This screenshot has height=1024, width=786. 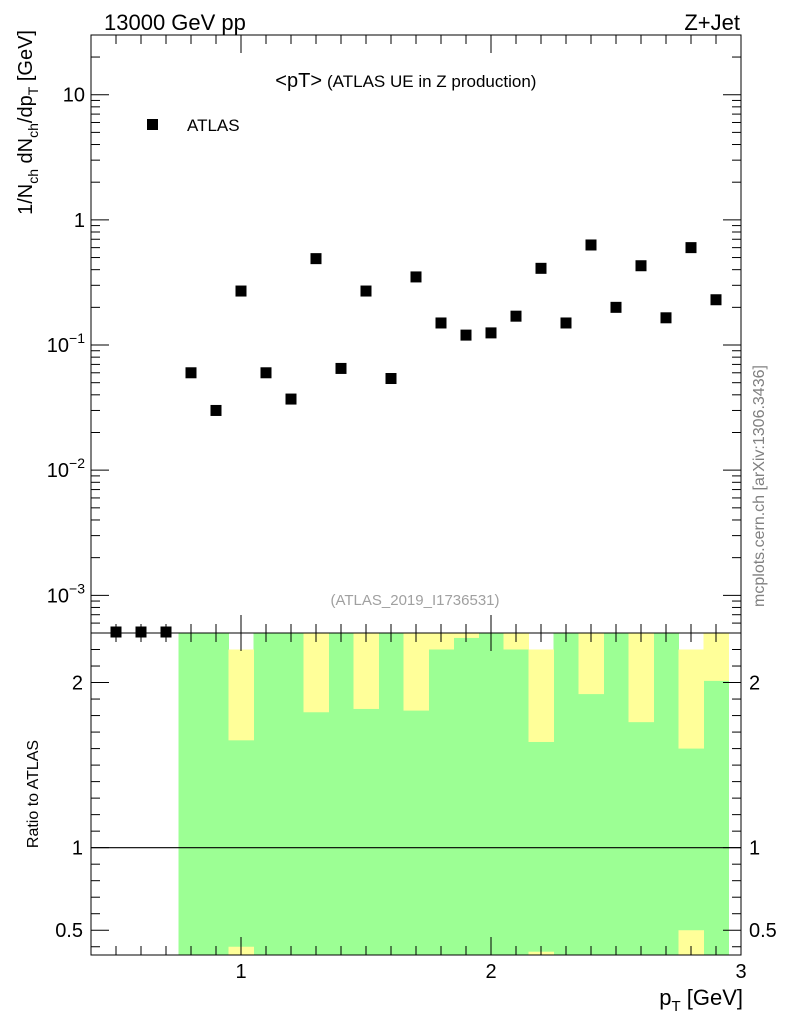 I want to click on header-left-label: 13000 GeV pp, so click(x=175, y=22).